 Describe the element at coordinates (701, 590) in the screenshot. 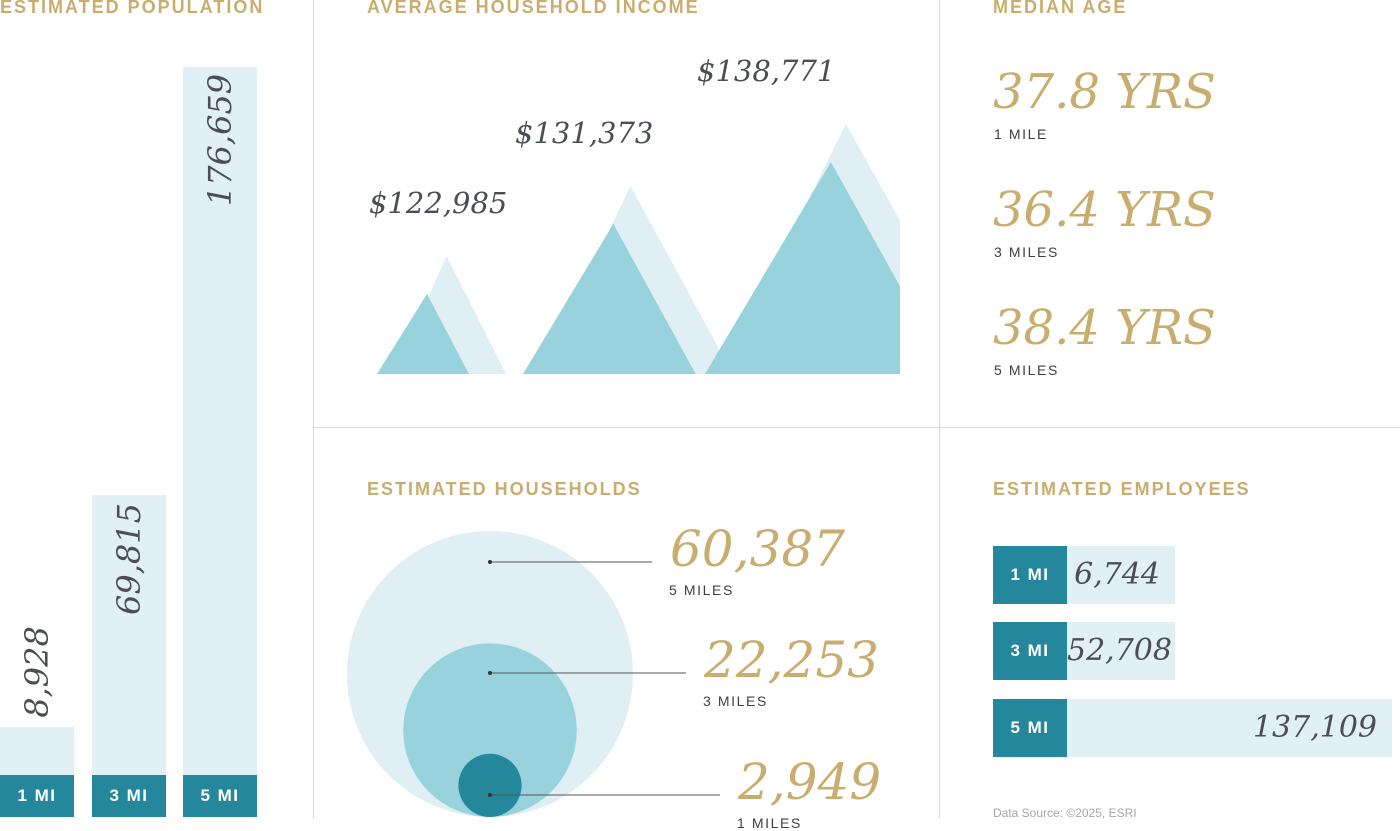

I see `household-distance-label: 5 MILES` at that location.